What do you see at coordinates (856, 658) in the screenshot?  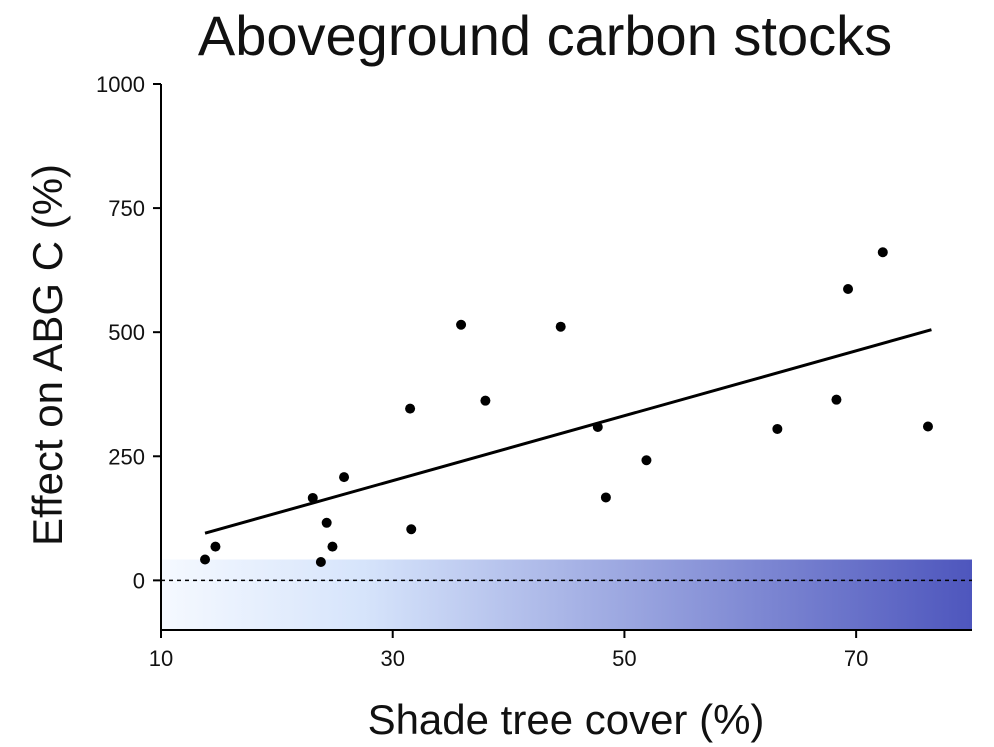 I see `x-tick-label: 70` at bounding box center [856, 658].